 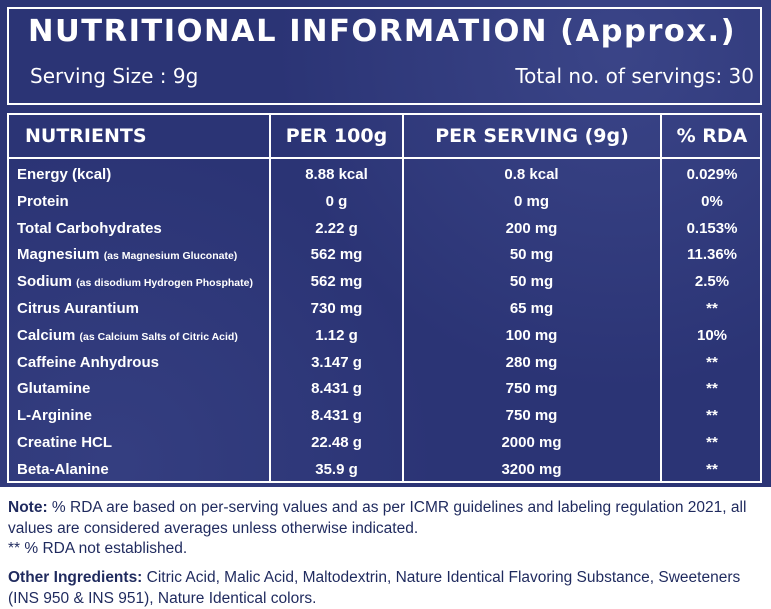 What do you see at coordinates (712, 255) in the screenshot?
I see `rda-value: 11.36%` at bounding box center [712, 255].